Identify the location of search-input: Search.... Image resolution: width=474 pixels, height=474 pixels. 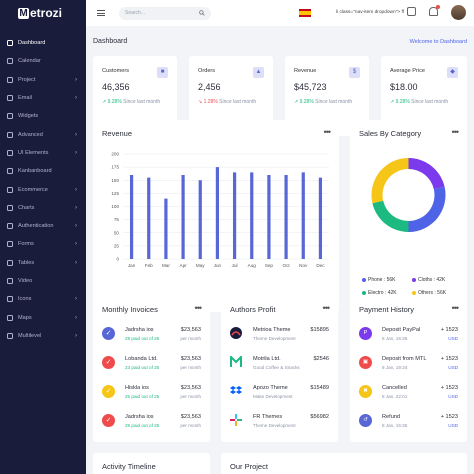
(165, 13).